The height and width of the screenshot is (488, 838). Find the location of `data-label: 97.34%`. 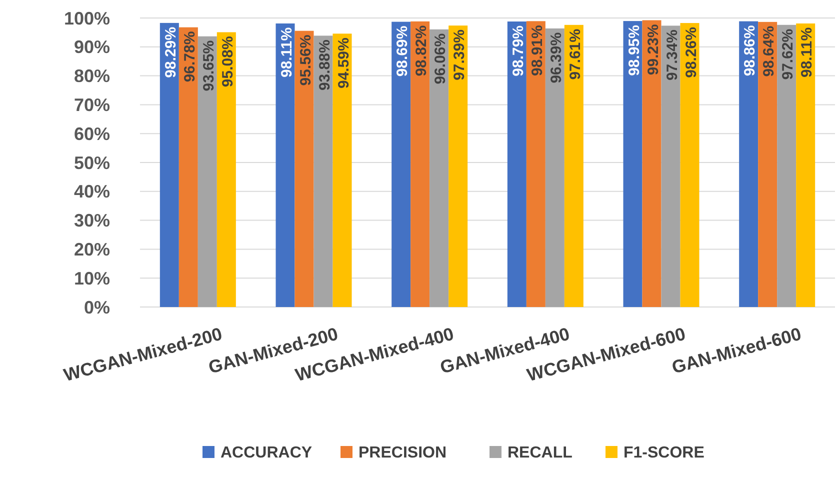

data-label: 97.34% is located at coordinates (672, 55).